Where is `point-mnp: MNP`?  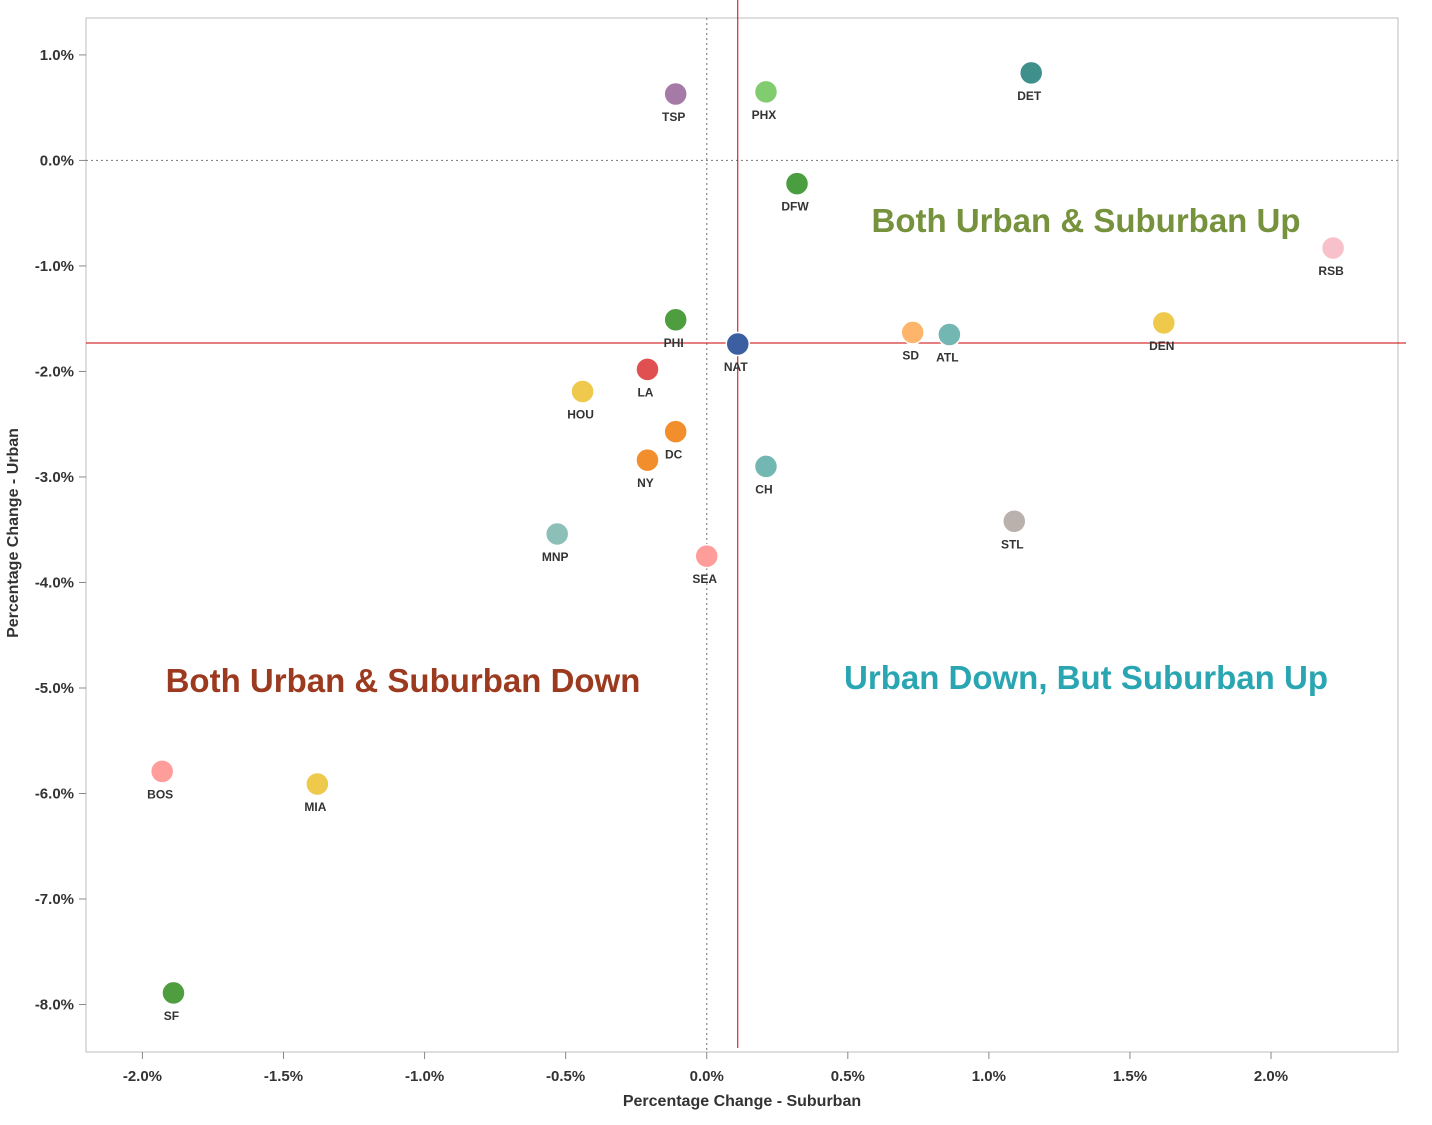 point-mnp: MNP is located at coordinates (556, 542).